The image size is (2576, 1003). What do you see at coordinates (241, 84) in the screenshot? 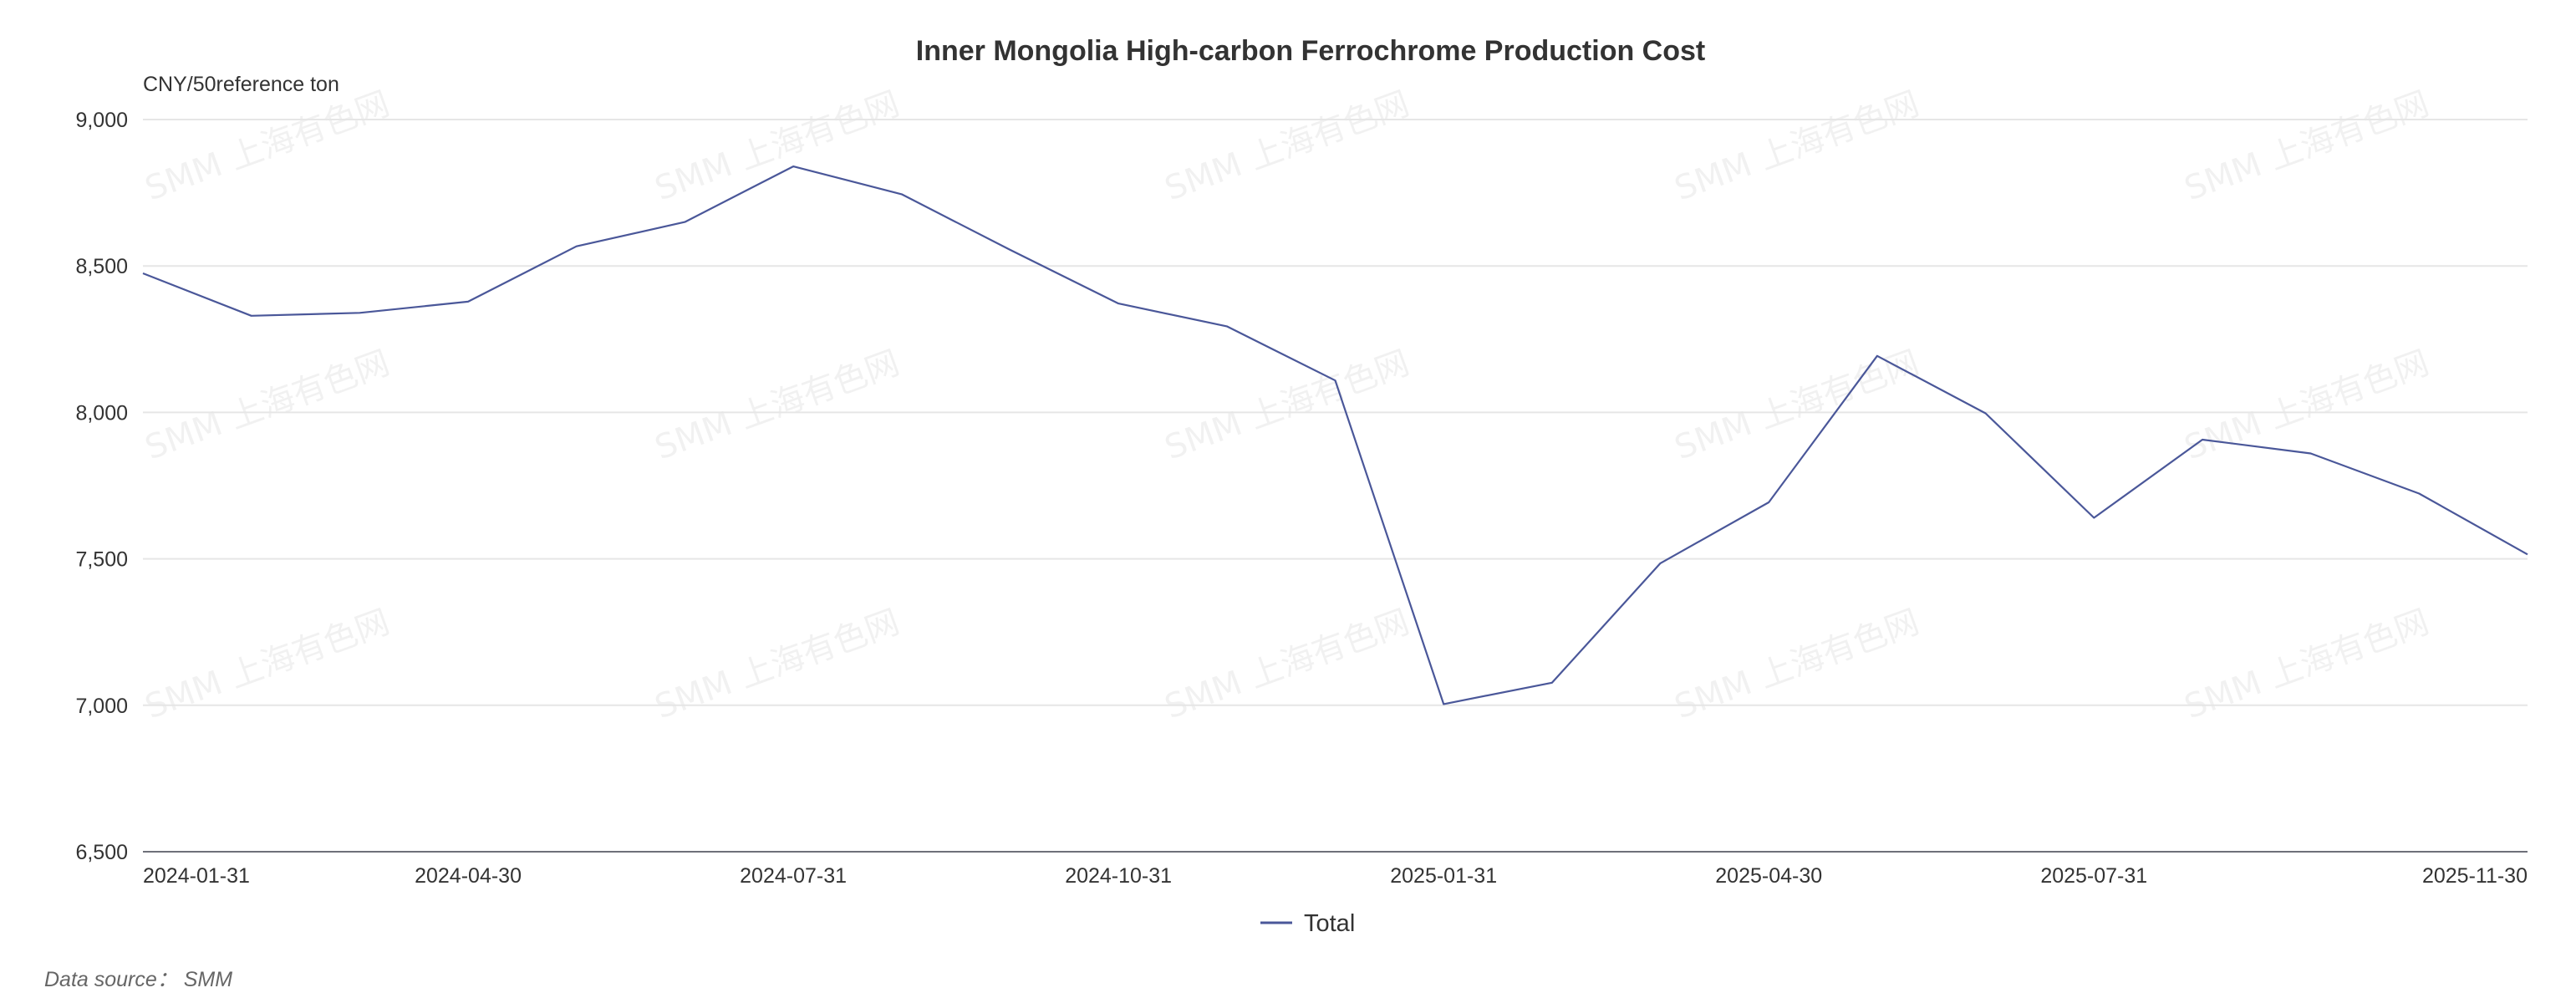
I see `y-axis-unit-label: CNY/50reference ton` at bounding box center [241, 84].